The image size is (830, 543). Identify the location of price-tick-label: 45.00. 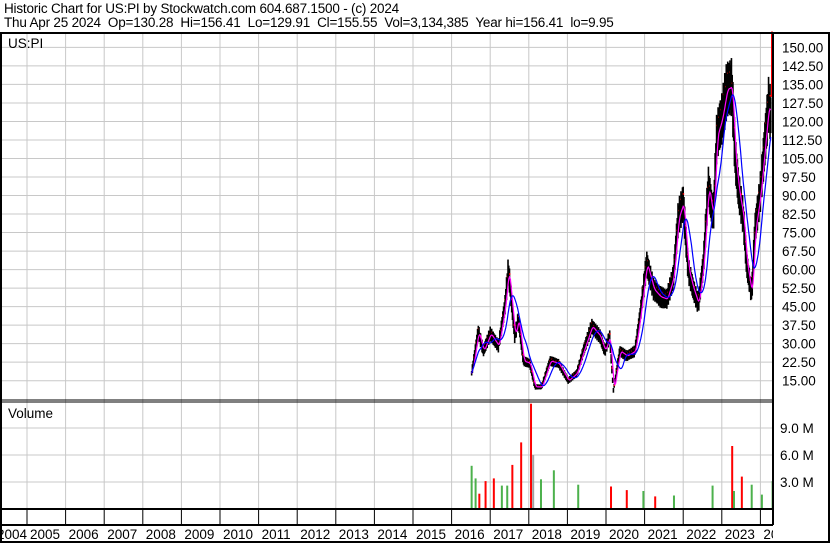
(799, 307).